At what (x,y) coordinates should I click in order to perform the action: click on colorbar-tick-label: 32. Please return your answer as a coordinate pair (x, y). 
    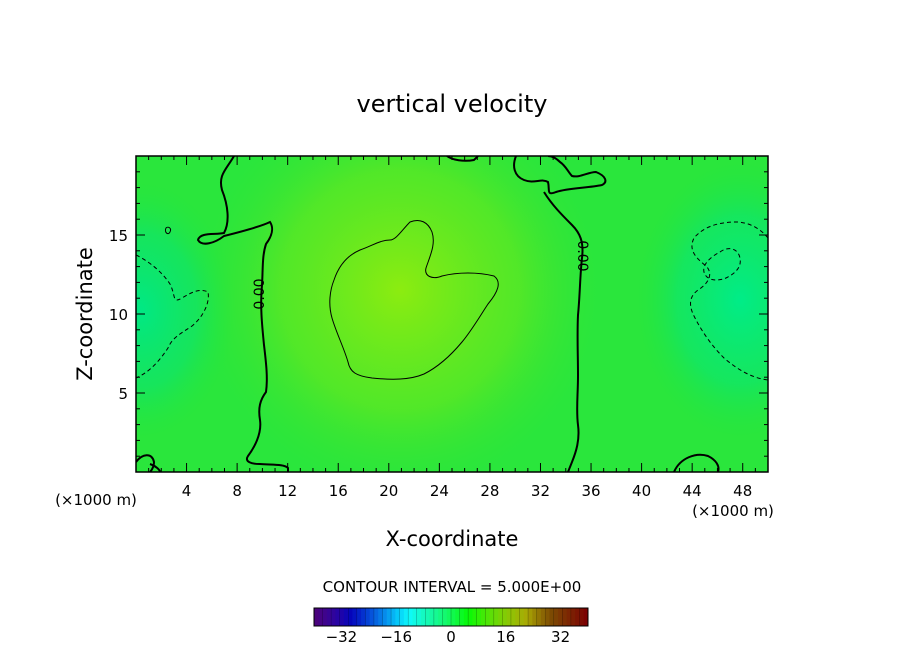
    Looking at the image, I should click on (560, 637).